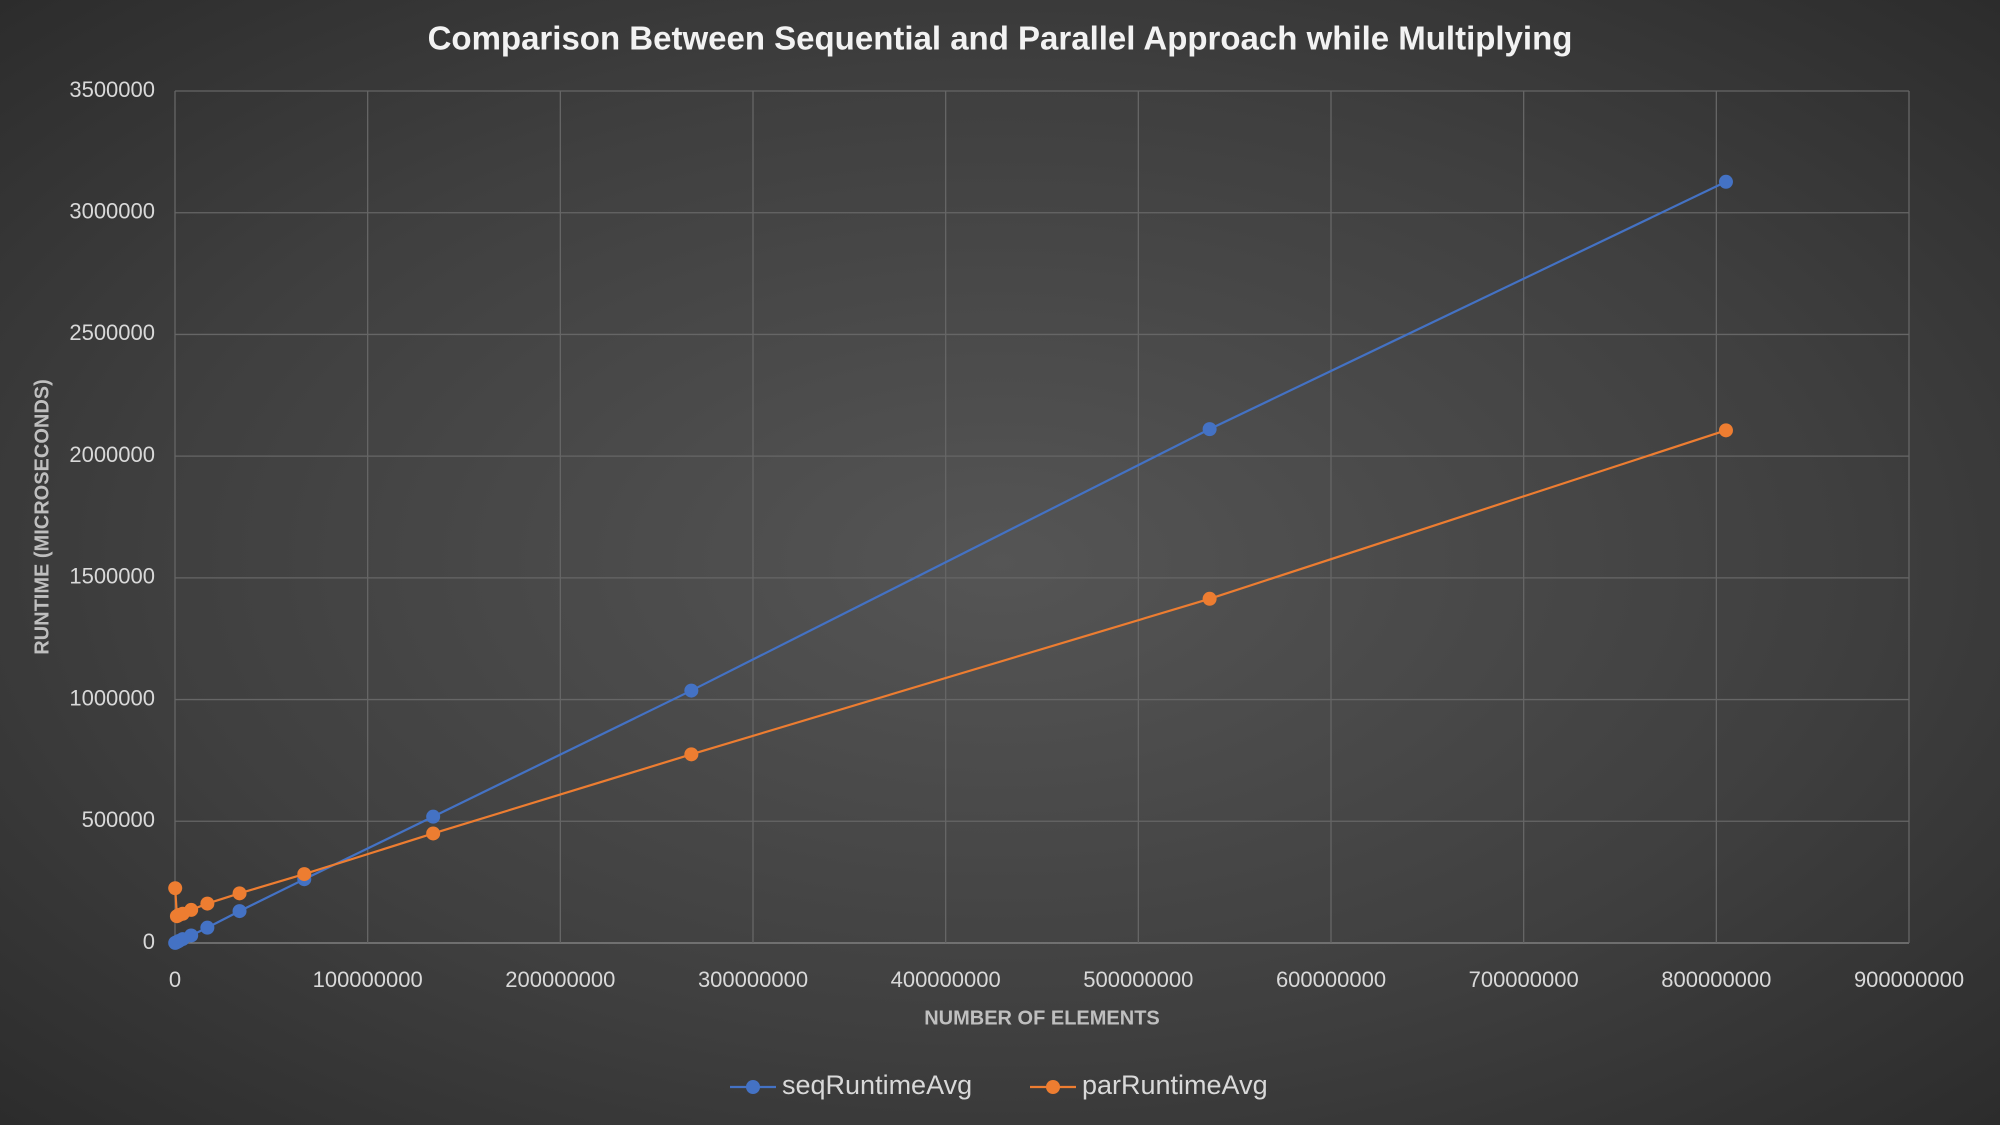  I want to click on x-axis-title: NUMBER OF ELEMENTS, so click(1042, 1018).